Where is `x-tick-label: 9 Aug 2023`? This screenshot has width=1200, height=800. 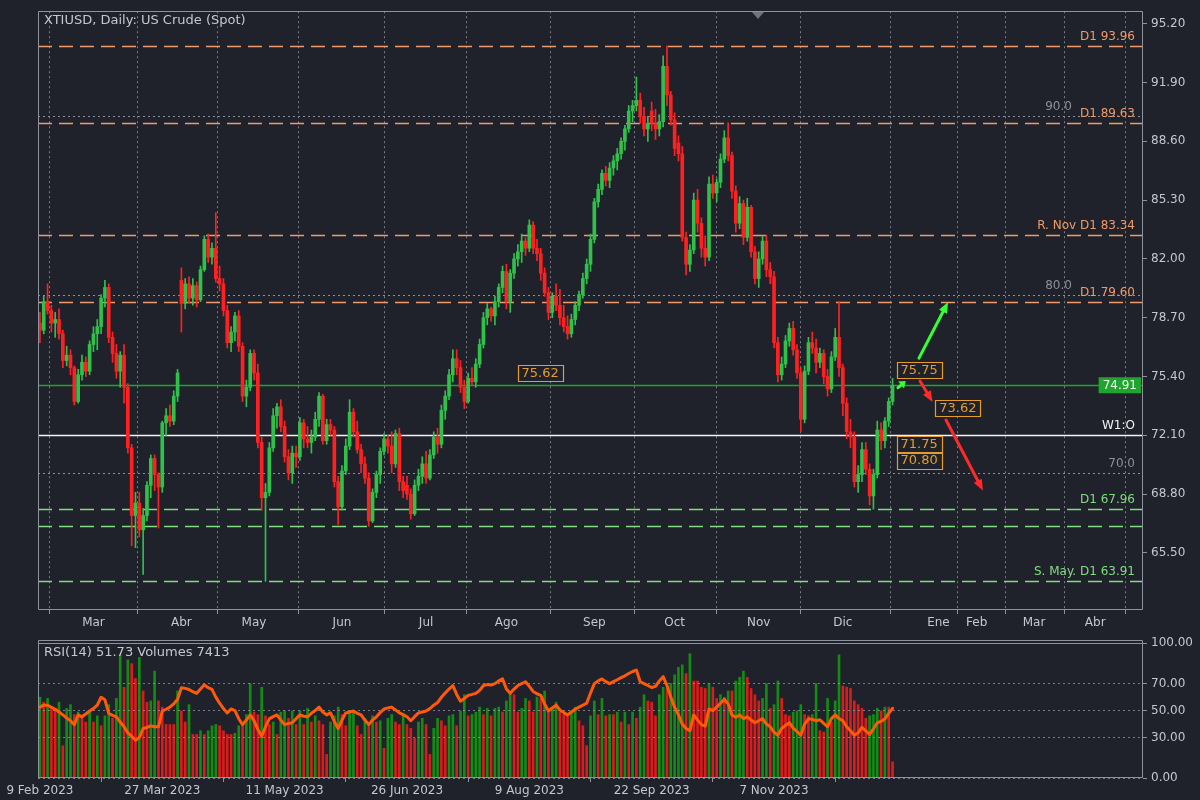
x-tick-label: 9 Aug 2023 is located at coordinates (529, 790).